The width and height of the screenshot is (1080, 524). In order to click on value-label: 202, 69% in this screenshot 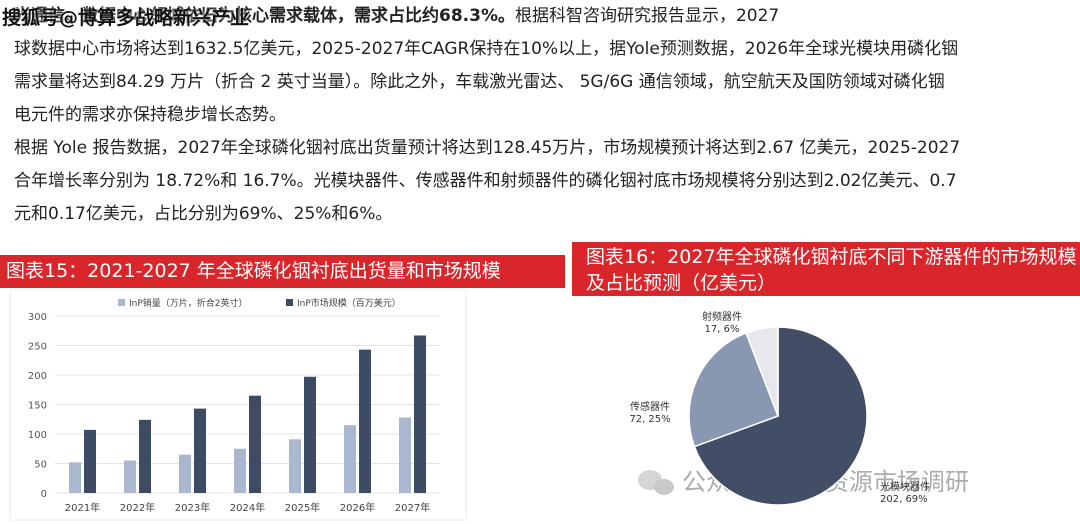, I will do `click(904, 499)`.